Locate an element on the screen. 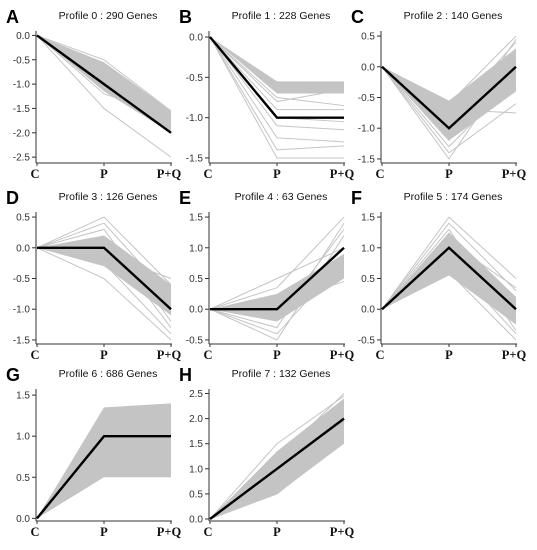  panel-letter: D is located at coordinates (12, 198).